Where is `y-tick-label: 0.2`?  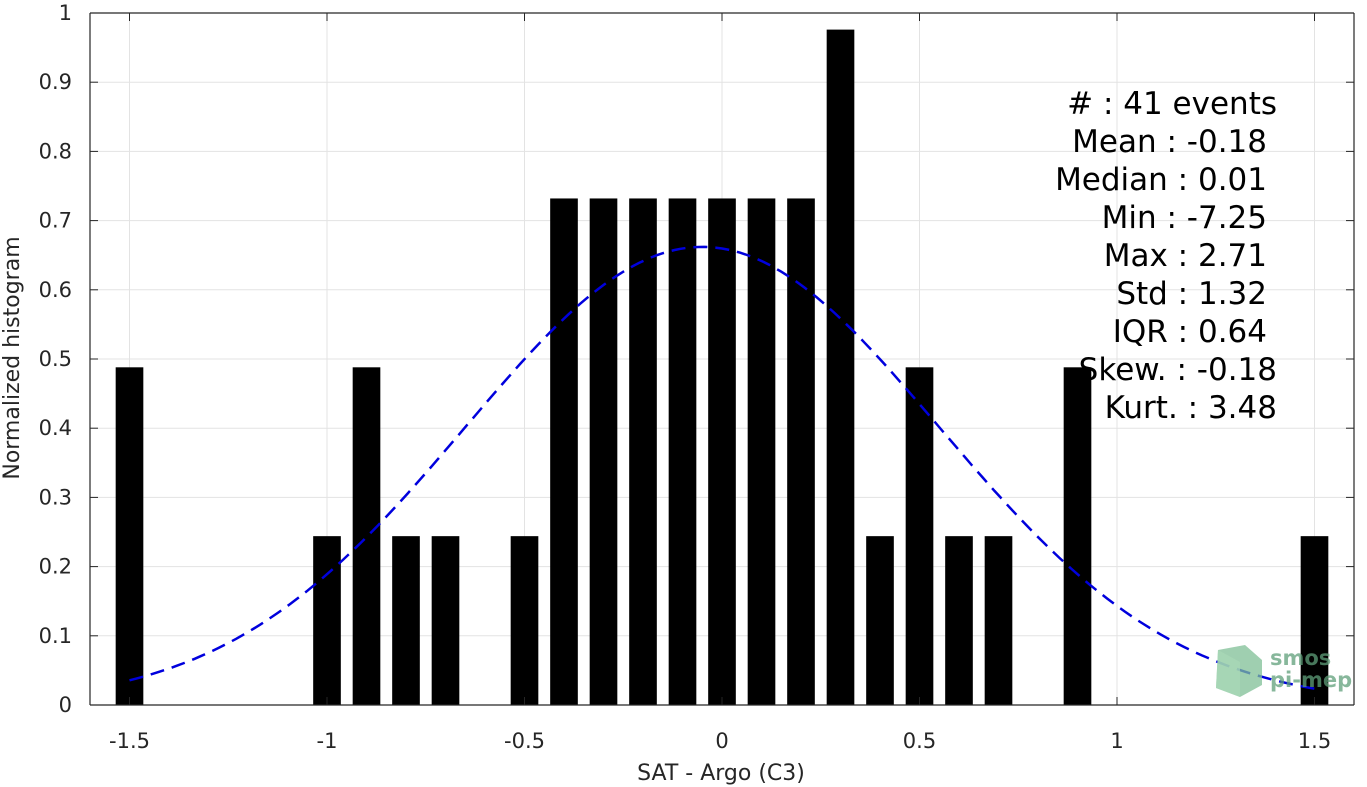 y-tick-label: 0.2 is located at coordinates (55, 567).